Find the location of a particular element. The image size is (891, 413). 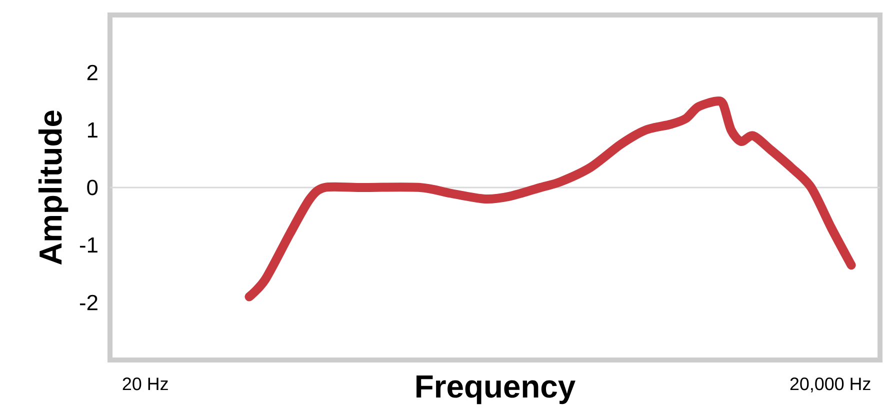

y-tick-label: -2 is located at coordinates (89, 302).